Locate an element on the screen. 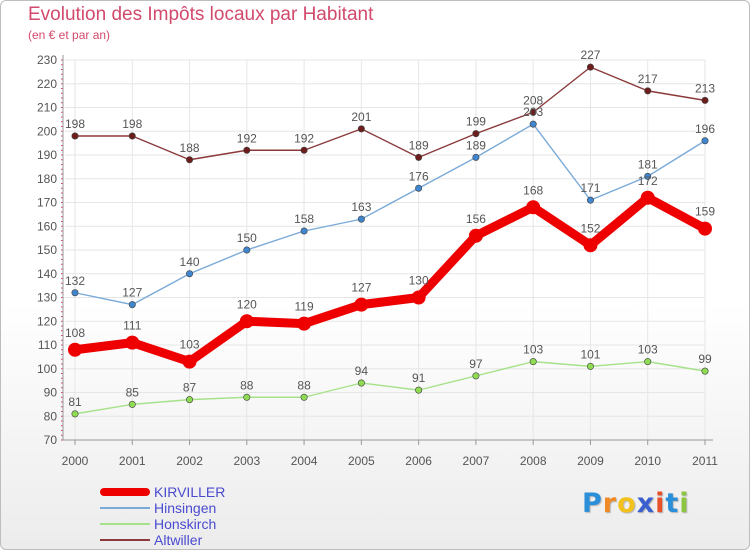 The image size is (750, 550). x-tick-label-2006: 2006 is located at coordinates (418, 461).